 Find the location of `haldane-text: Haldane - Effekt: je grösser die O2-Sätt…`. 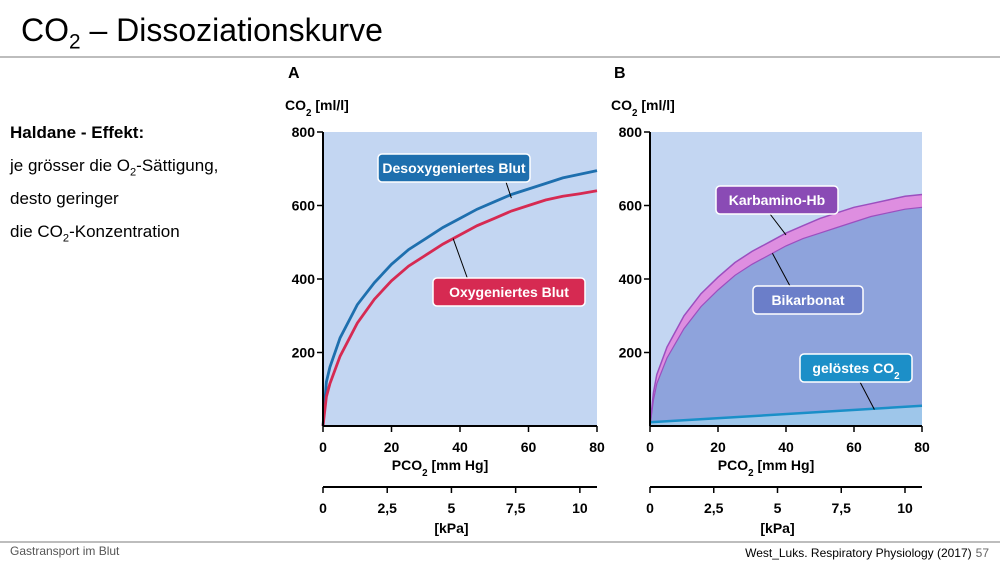

haldane-text: Haldane - Effekt: je grösser die O2-Sätt… is located at coordinates (114, 182).